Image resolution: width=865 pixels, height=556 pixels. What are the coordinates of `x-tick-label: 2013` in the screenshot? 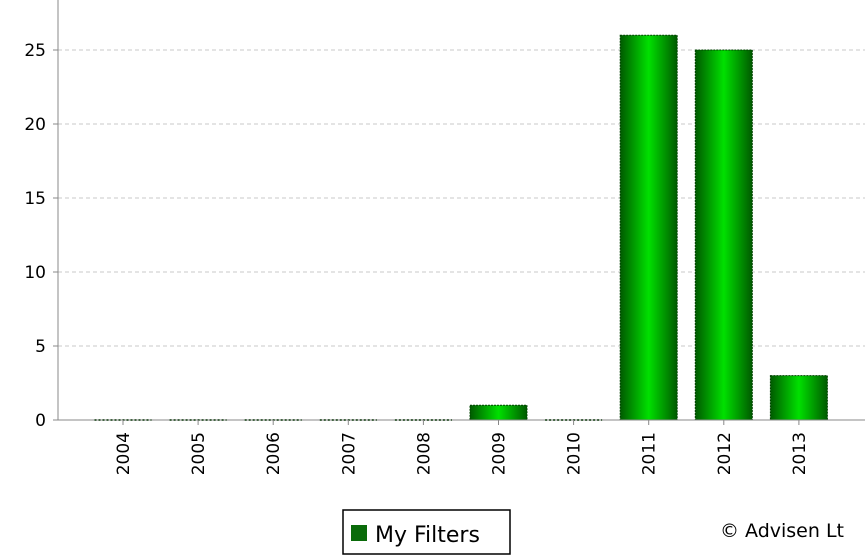 It's located at (800, 453).